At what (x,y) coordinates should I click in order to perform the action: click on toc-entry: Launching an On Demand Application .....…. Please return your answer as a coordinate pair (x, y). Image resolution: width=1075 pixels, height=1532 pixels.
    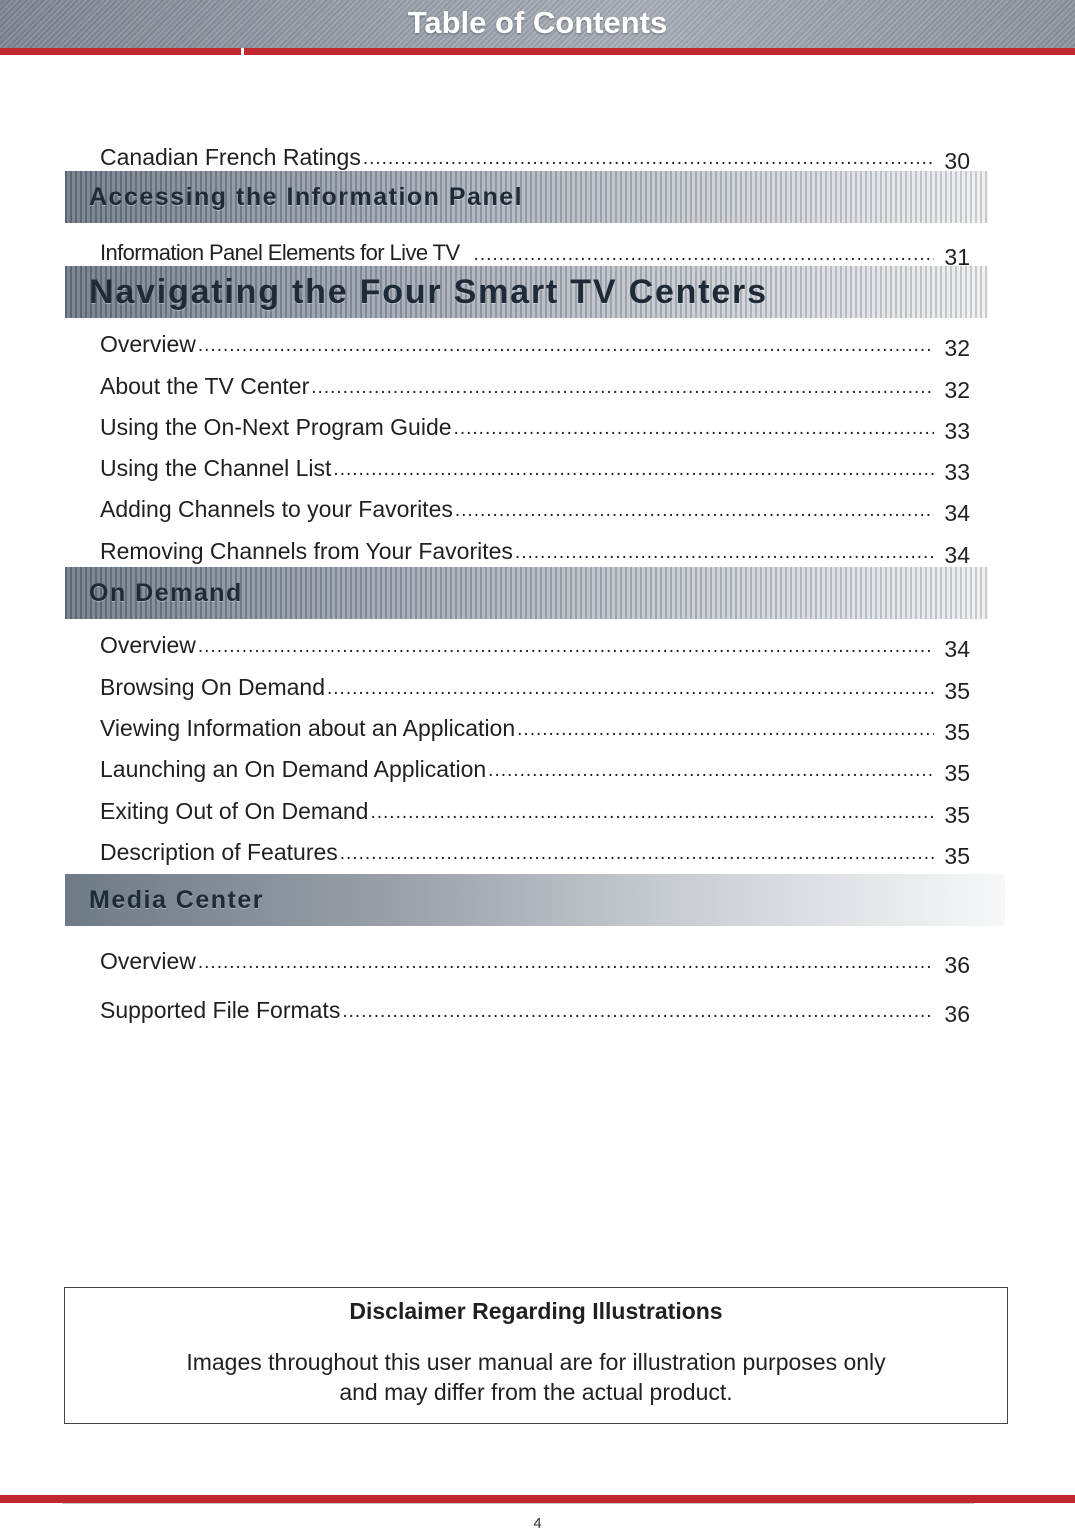
    Looking at the image, I should click on (535, 769).